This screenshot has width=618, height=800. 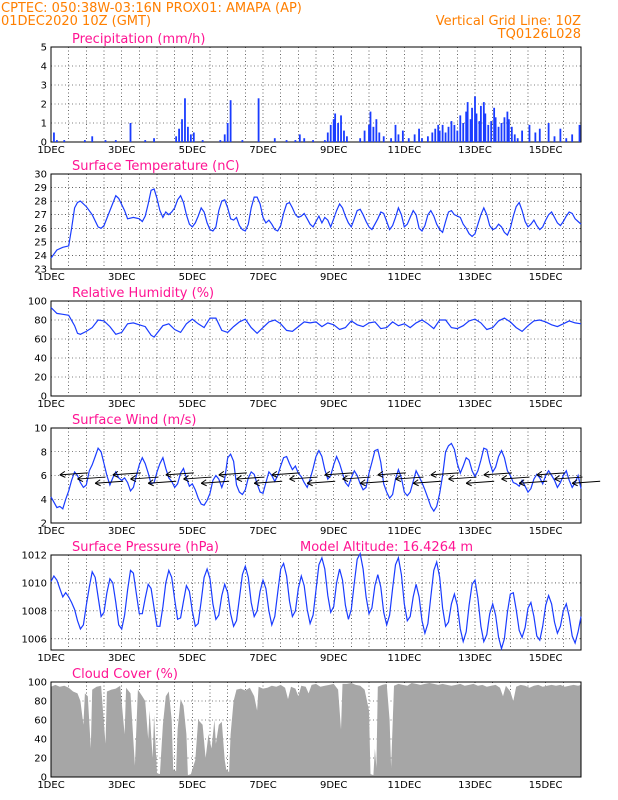 I want to click on wind-ytick-label: 10, so click(x=40, y=429).